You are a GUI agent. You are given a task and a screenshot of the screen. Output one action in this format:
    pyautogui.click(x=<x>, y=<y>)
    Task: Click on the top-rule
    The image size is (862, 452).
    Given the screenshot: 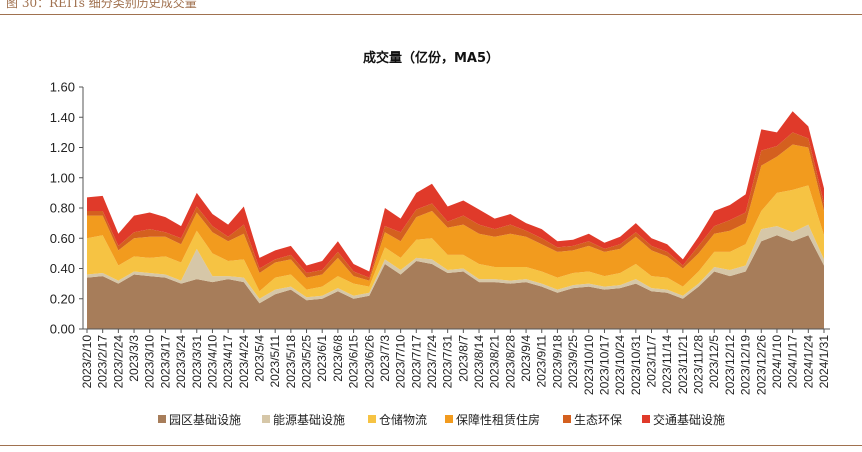 What is the action you would take?
    pyautogui.click(x=431, y=14)
    